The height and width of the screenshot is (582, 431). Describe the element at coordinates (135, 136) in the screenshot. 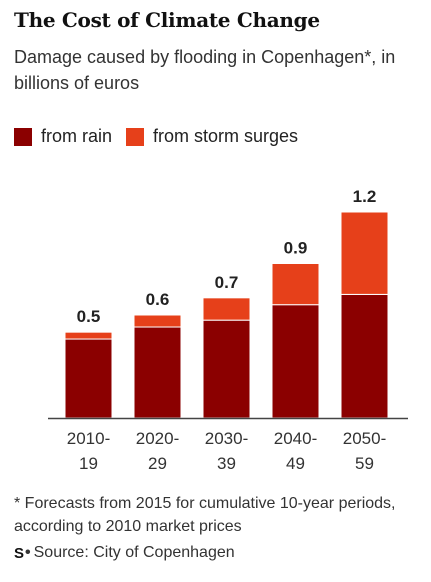

I see `legend-swatch-surge` at that location.